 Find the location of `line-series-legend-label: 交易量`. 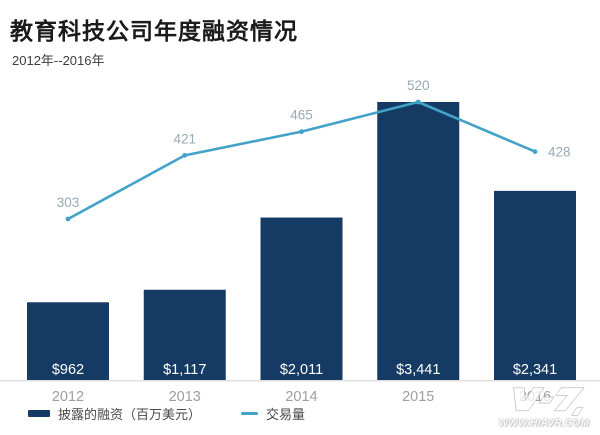

line-series-legend-label: 交易量 is located at coordinates (286, 414).